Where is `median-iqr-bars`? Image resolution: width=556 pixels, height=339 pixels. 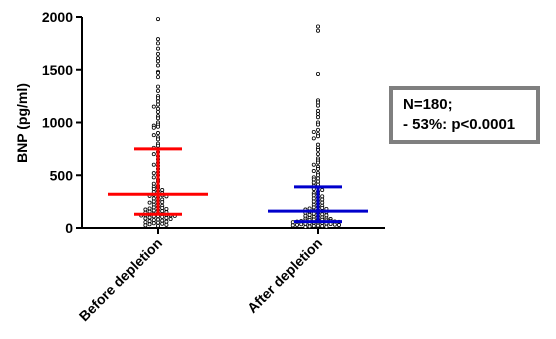
median-iqr-bars is located at coordinates (238, 185).